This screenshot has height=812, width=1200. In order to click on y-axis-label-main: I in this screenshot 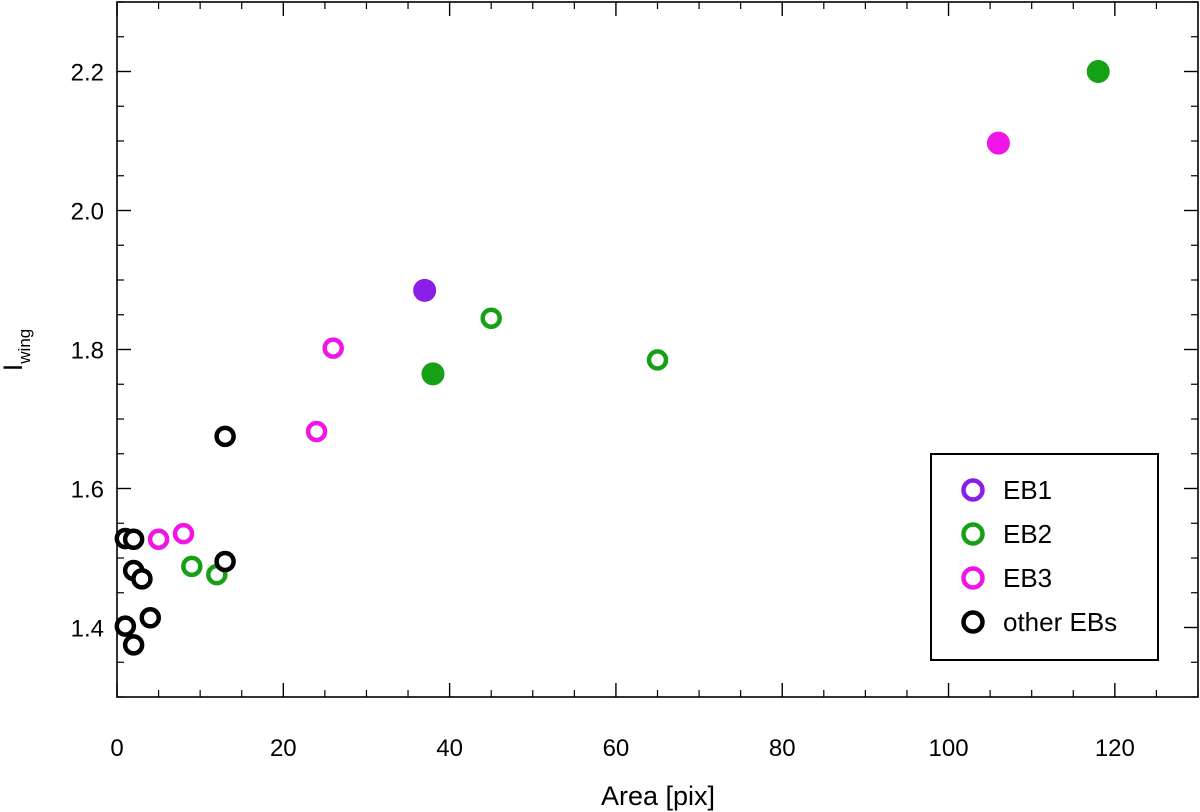, I will do `click(14, 368)`.